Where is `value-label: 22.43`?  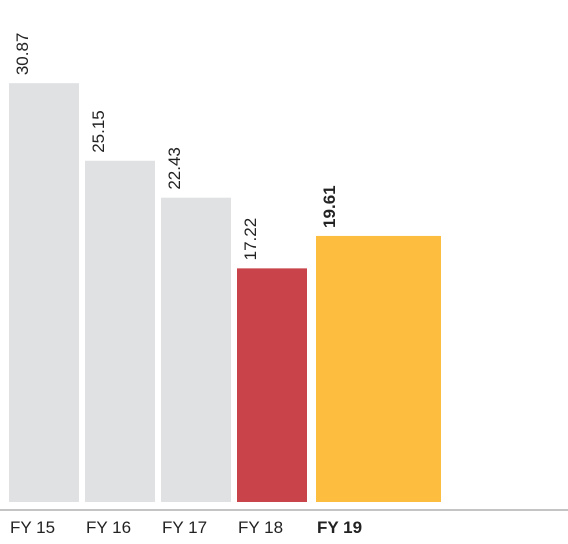 value-label: 22.43 is located at coordinates (174, 168).